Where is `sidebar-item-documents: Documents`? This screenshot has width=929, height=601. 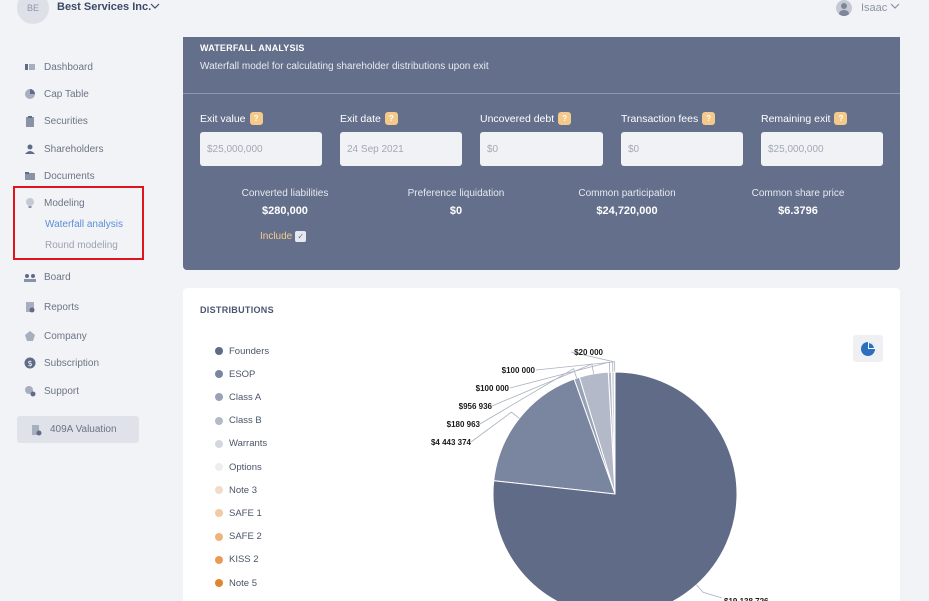 sidebar-item-documents: Documents is located at coordinates (59, 176).